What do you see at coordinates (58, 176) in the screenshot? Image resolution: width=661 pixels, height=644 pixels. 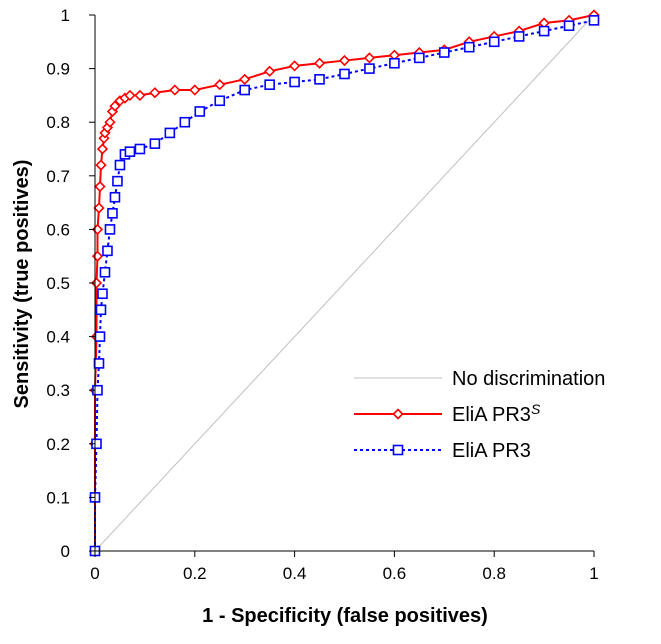 I see `y-tick-label: 0.7` at bounding box center [58, 176].